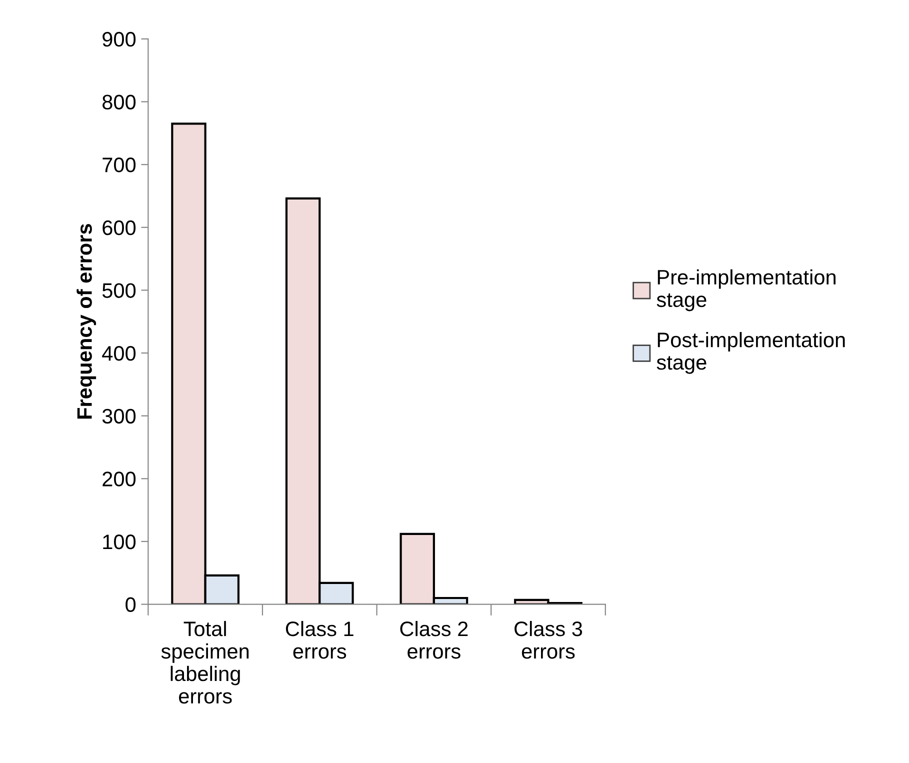 The width and height of the screenshot is (909, 763). What do you see at coordinates (86, 321) in the screenshot?
I see `y-axis-title: Frequency of errors` at bounding box center [86, 321].